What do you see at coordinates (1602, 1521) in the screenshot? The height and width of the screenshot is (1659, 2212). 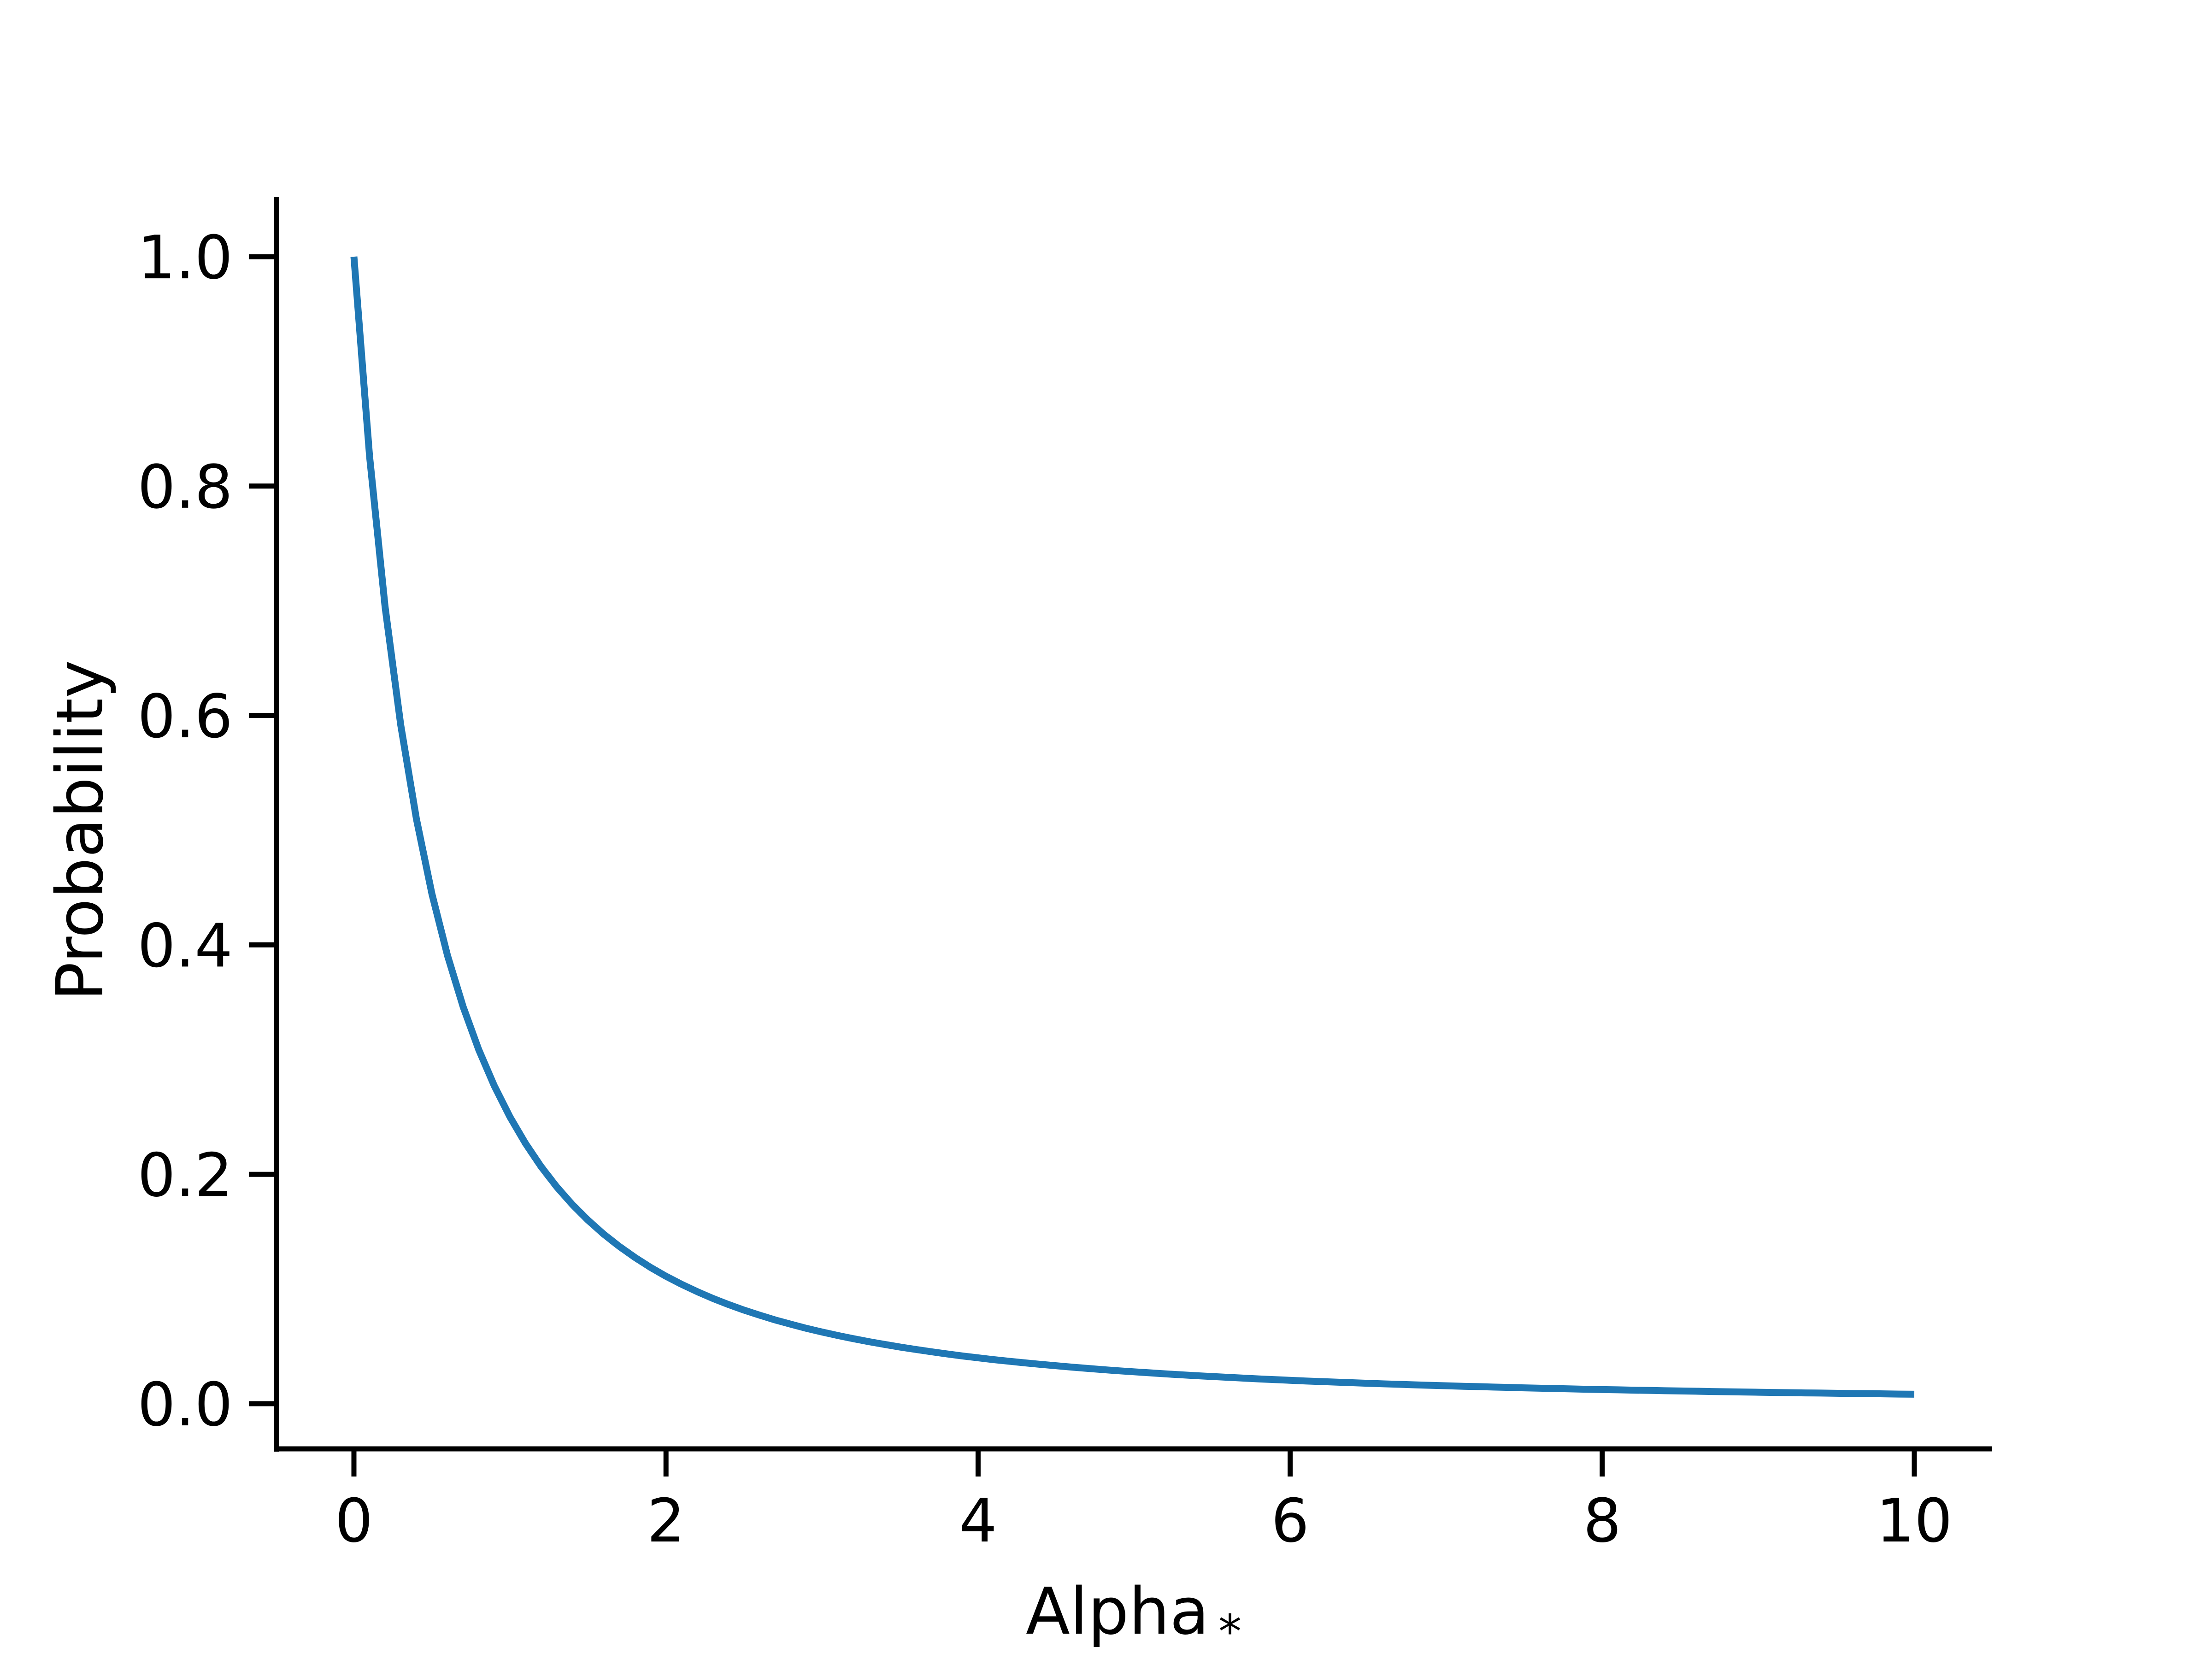 I see `x-tick-label: 8` at bounding box center [1602, 1521].